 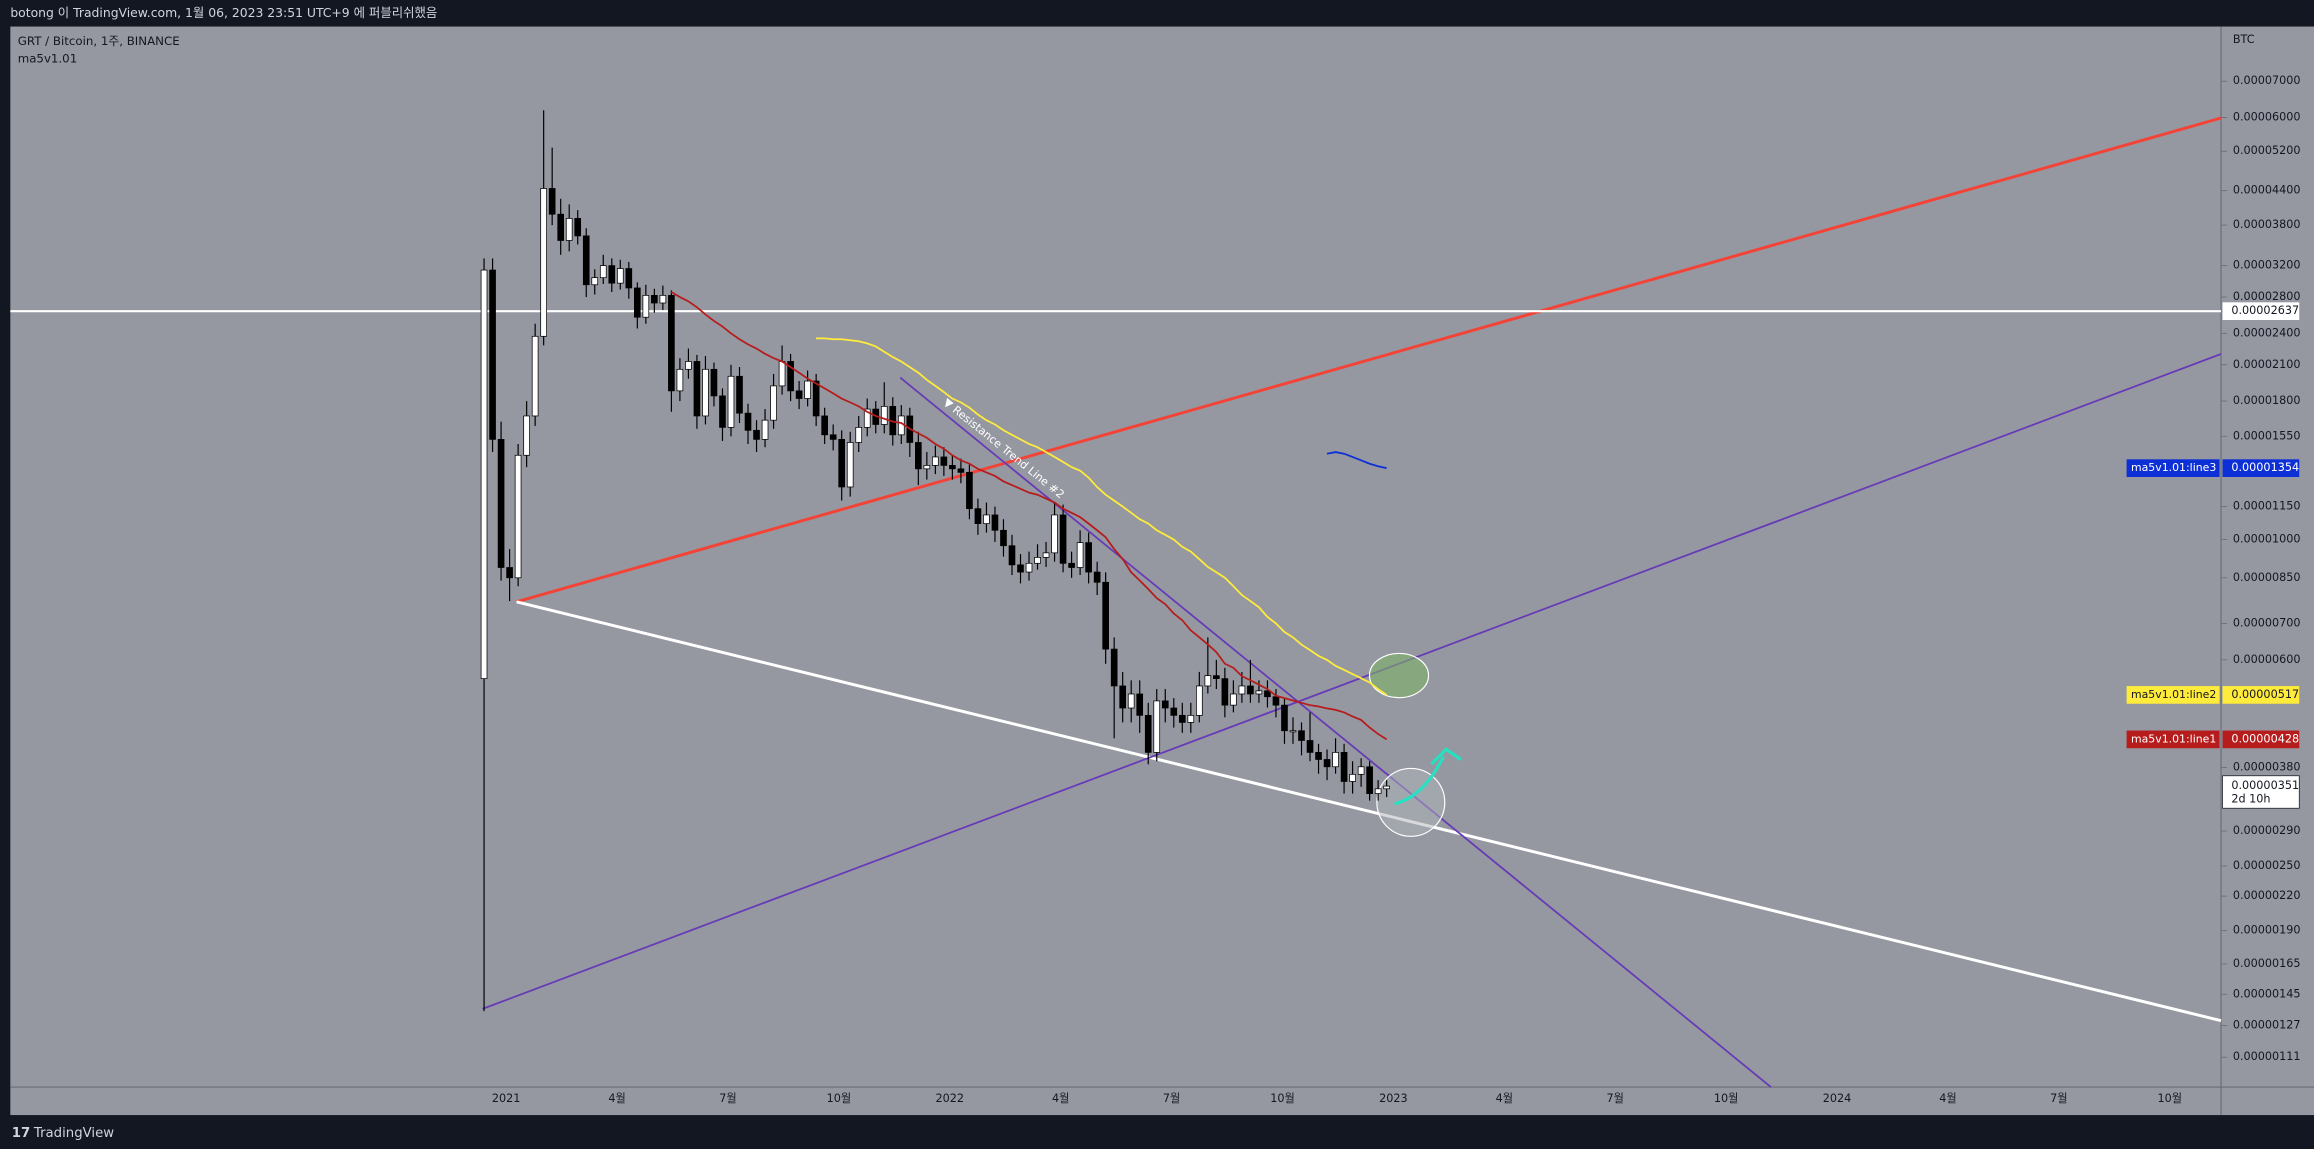 What do you see at coordinates (2250, 798) in the screenshot?
I see `countdown: 2d 10h` at bounding box center [2250, 798].